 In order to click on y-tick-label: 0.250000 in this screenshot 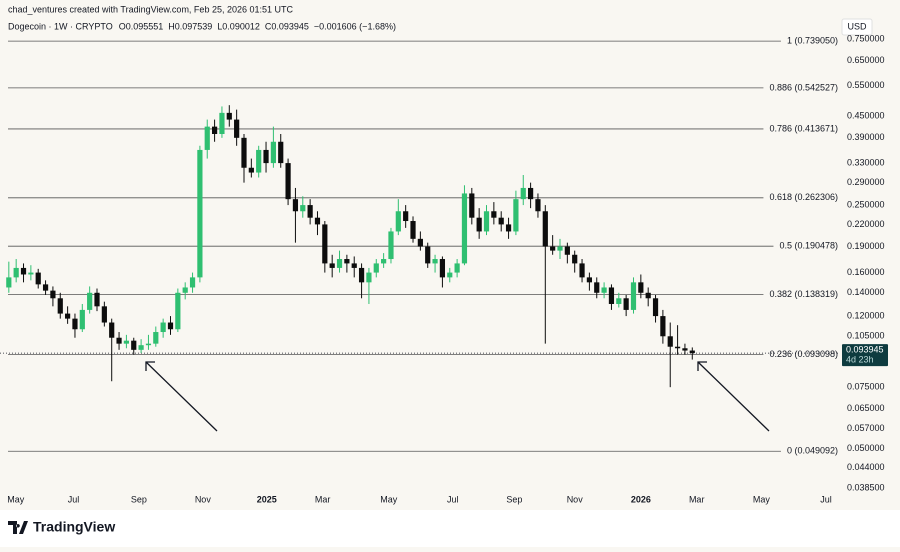, I will do `click(866, 204)`.